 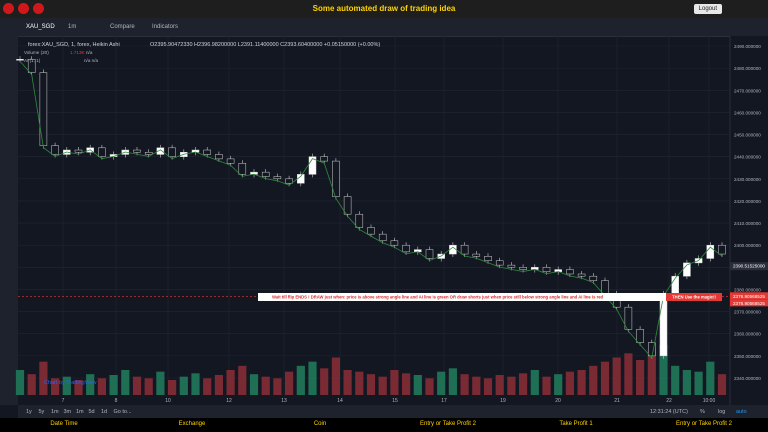 What do you see at coordinates (722, 412) in the screenshot?
I see `log: log` at bounding box center [722, 412].